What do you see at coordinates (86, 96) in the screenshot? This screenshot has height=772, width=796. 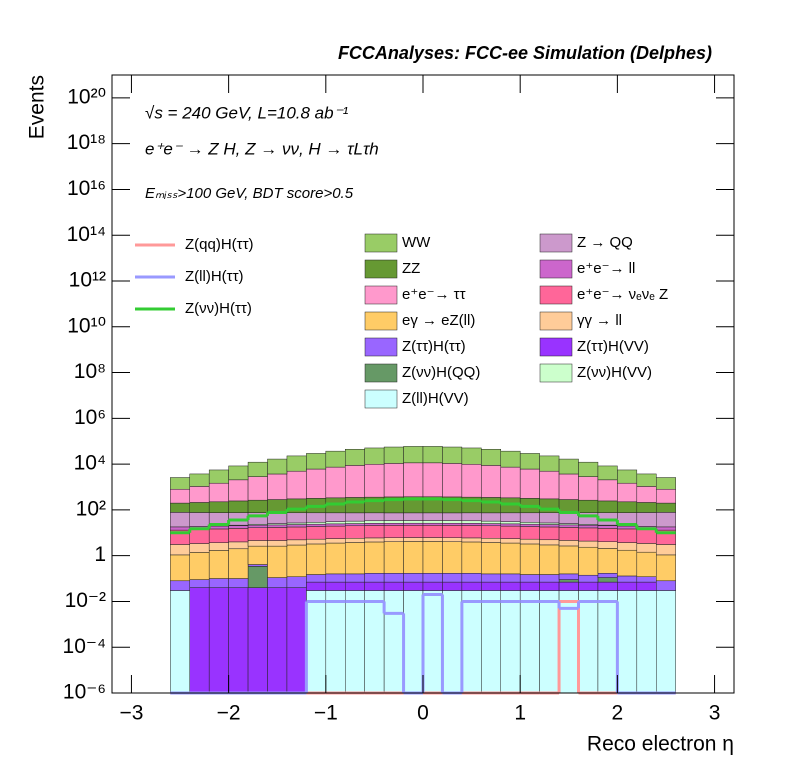 I see `y-tick-label: 10²⁰` at bounding box center [86, 96].